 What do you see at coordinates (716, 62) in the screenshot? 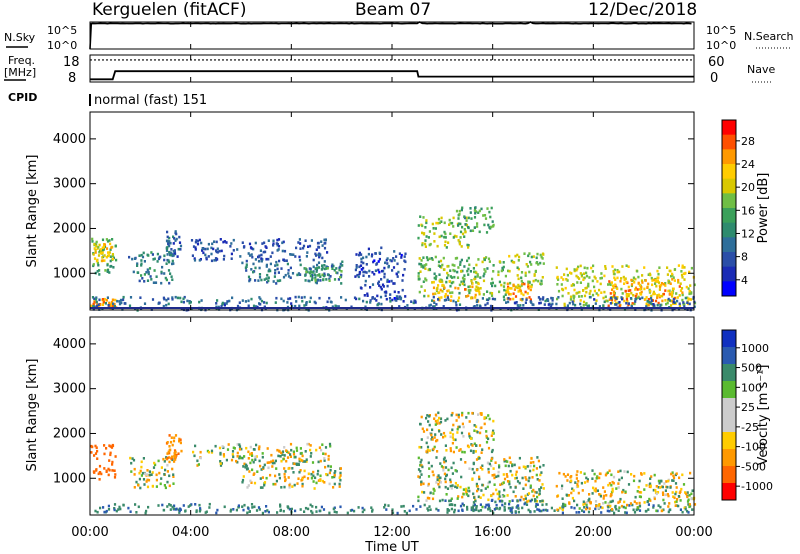
I see `nave-tick-top: 60` at bounding box center [716, 62].